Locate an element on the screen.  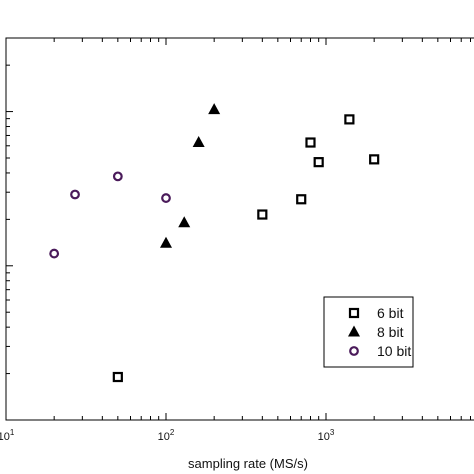
legend: 6 bit 8 bit 10 bit is located at coordinates (368, 332).